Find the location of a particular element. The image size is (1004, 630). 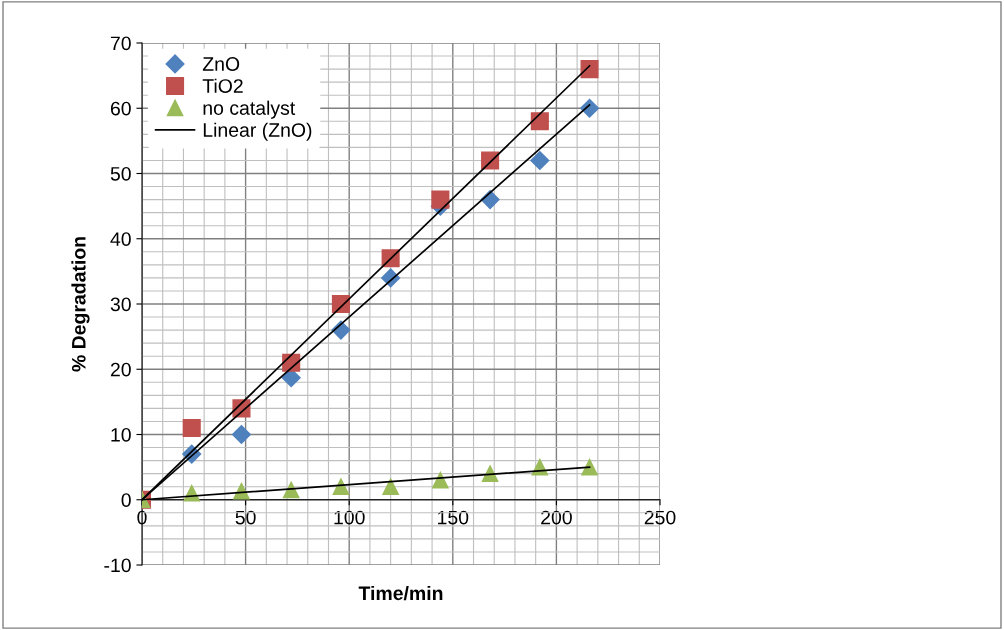

x-tick-label: 250 is located at coordinates (660, 517).